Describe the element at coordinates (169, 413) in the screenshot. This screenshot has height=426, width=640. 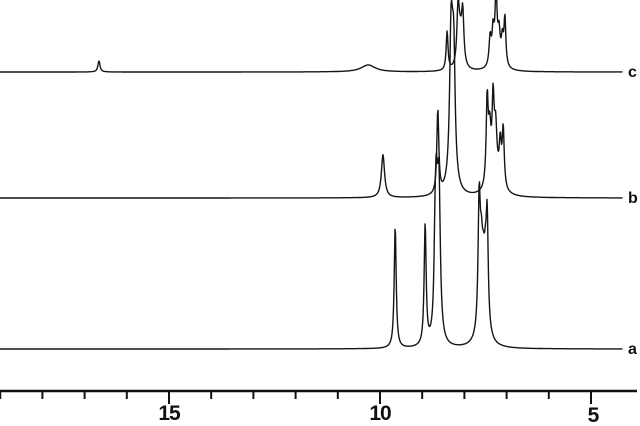
I see `x-tick-label-15: 15` at that location.